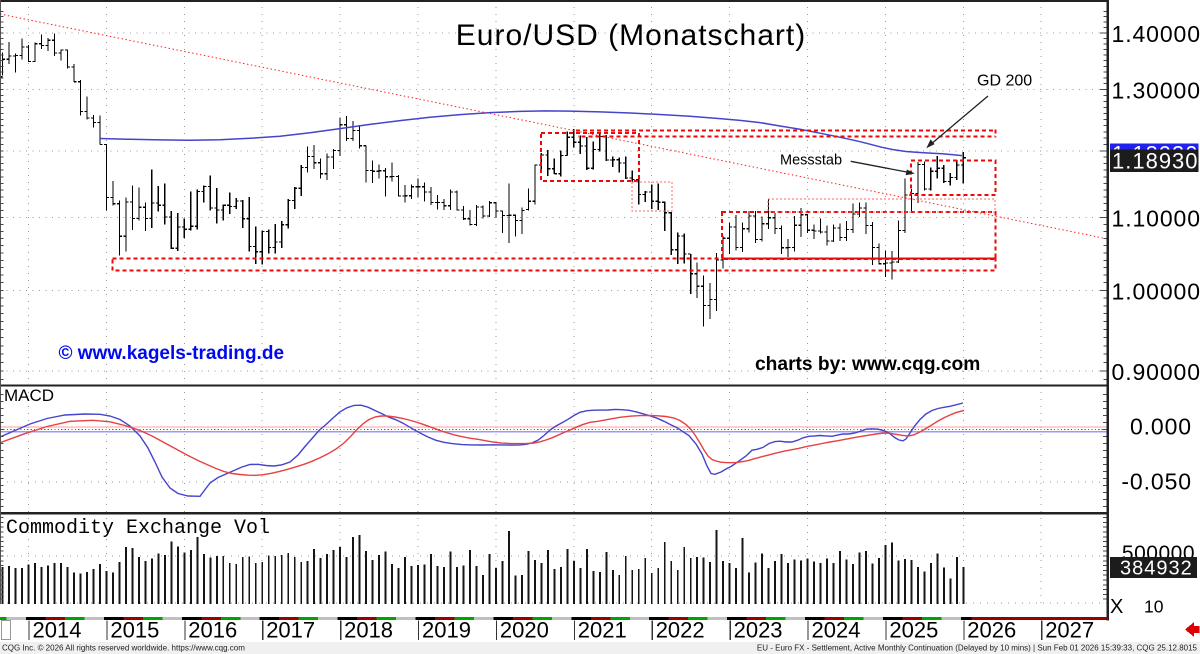 The image size is (1200, 654). I want to click on svg-text: GD 200, so click(1004, 81).